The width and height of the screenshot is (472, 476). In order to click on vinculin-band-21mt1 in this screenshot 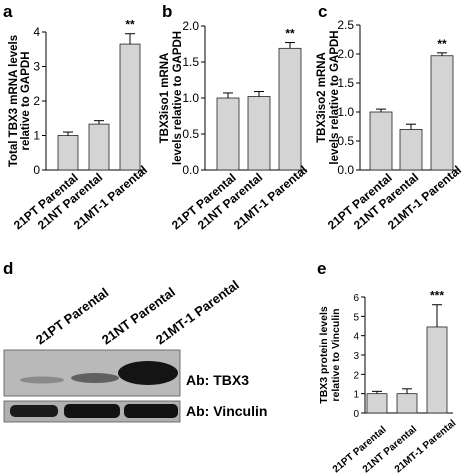, I will do `click(151, 411)`.